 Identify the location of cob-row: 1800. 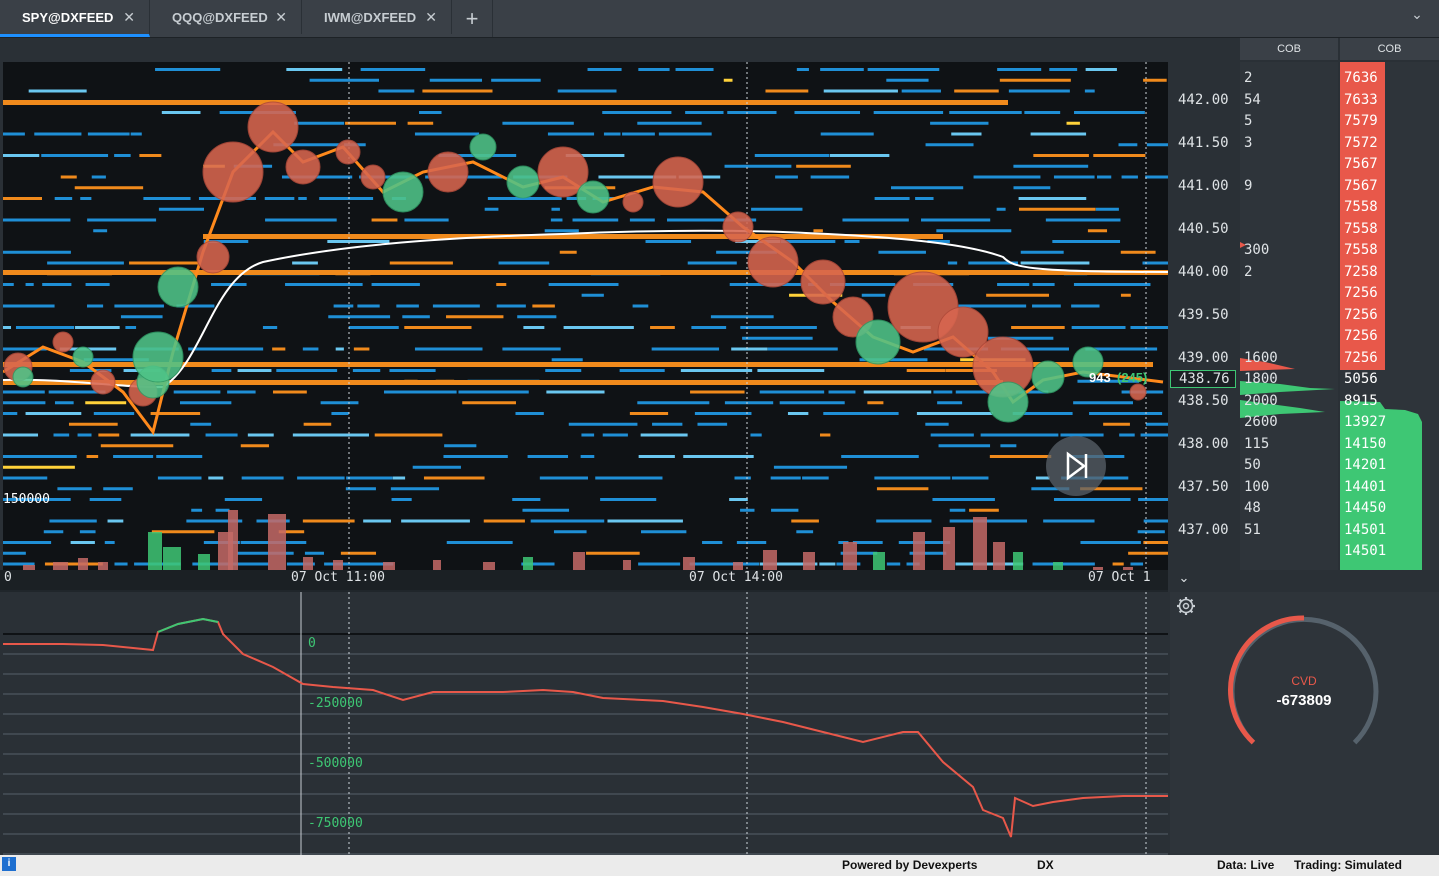
(1261, 379).